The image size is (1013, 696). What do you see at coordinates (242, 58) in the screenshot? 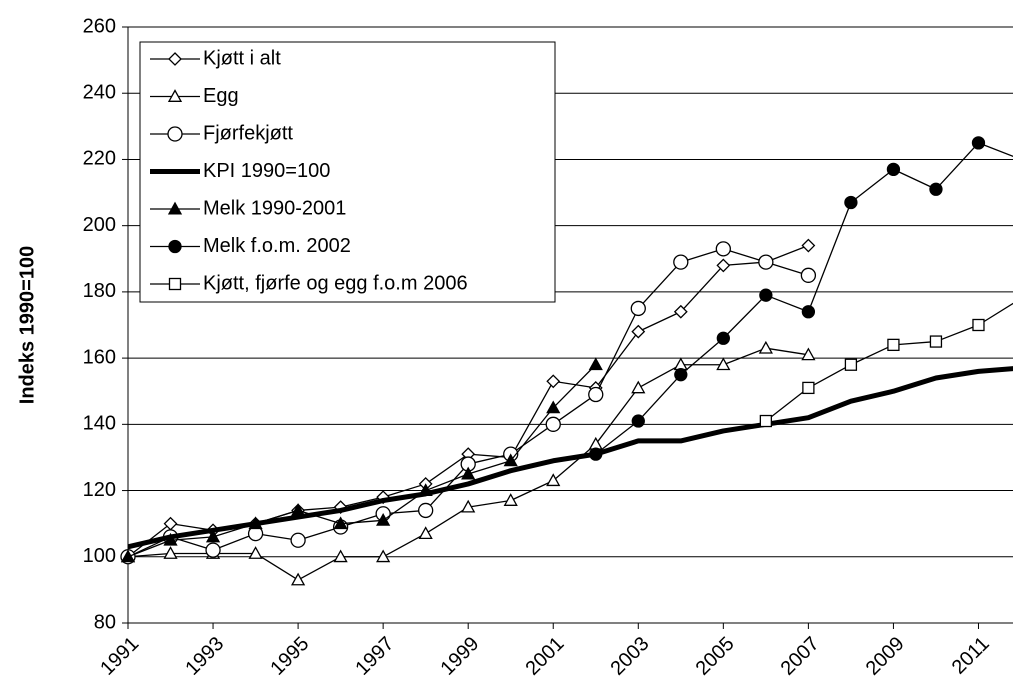
I see `legend-label: Kjøtt i alt` at bounding box center [242, 58].